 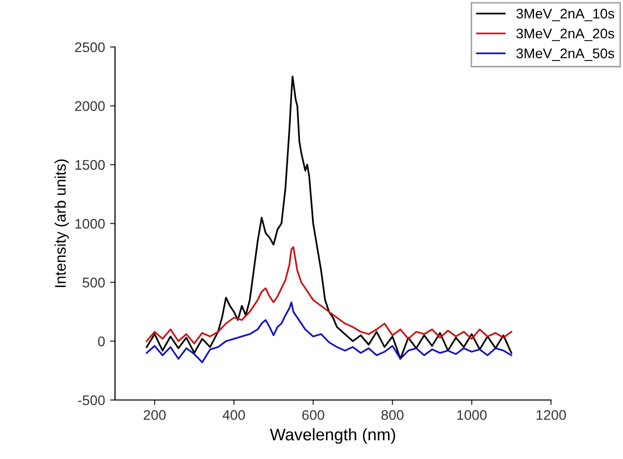 What do you see at coordinates (93, 283) in the screenshot?
I see `y-tick-label: 500` at bounding box center [93, 283].